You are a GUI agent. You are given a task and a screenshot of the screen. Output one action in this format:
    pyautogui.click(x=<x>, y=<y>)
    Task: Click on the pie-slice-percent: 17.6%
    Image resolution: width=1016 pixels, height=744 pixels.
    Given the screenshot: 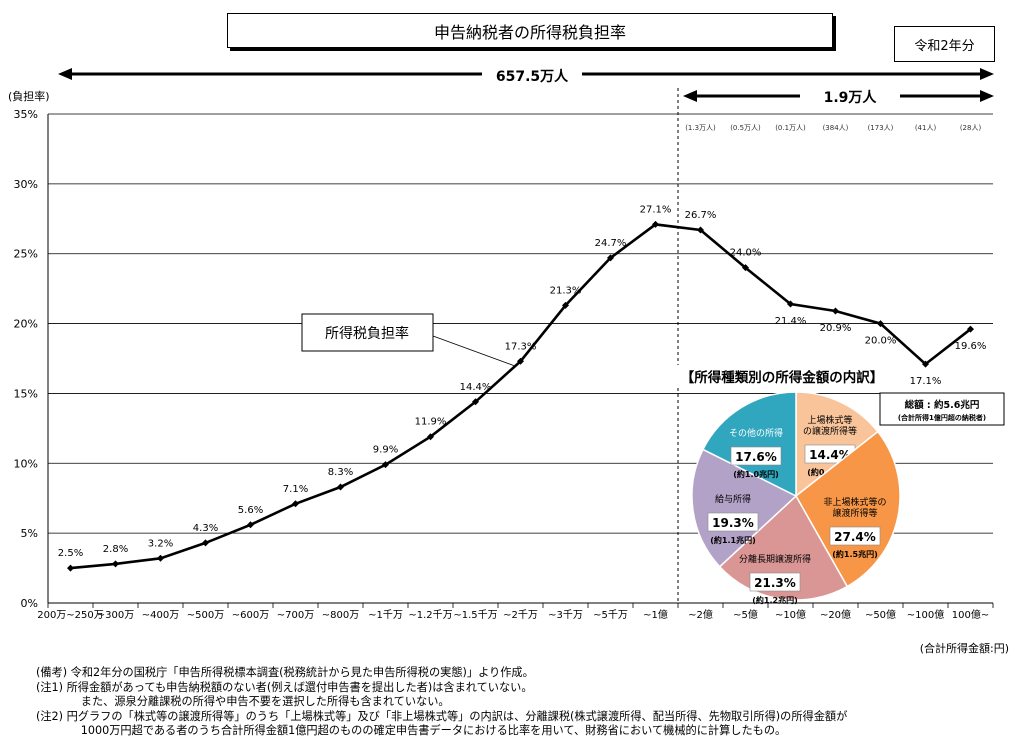 What is the action you would take?
    pyautogui.click(x=756, y=457)
    